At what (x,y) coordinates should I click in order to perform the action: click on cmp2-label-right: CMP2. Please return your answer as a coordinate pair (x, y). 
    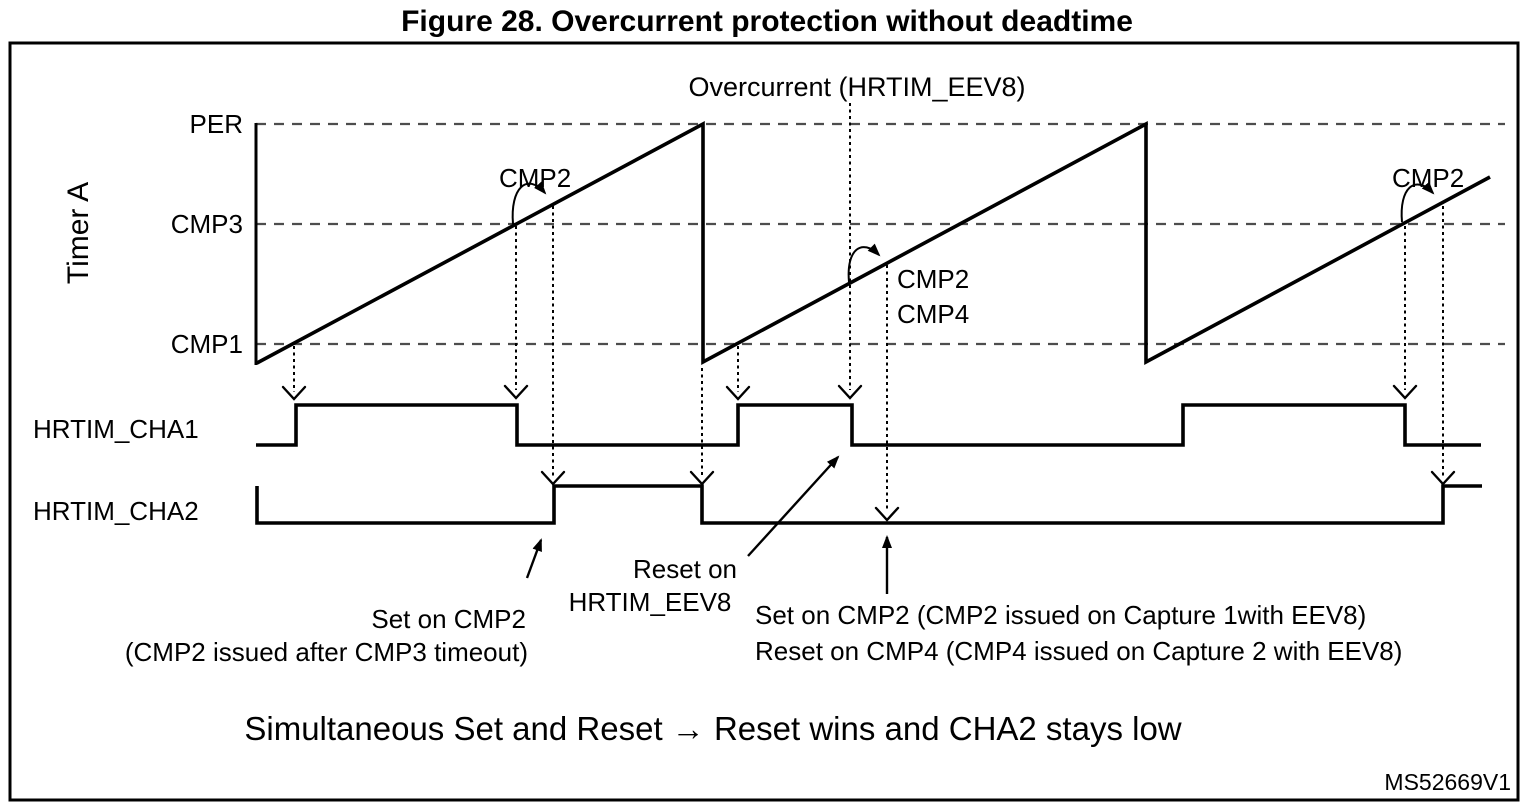
    Looking at the image, I should click on (1428, 178).